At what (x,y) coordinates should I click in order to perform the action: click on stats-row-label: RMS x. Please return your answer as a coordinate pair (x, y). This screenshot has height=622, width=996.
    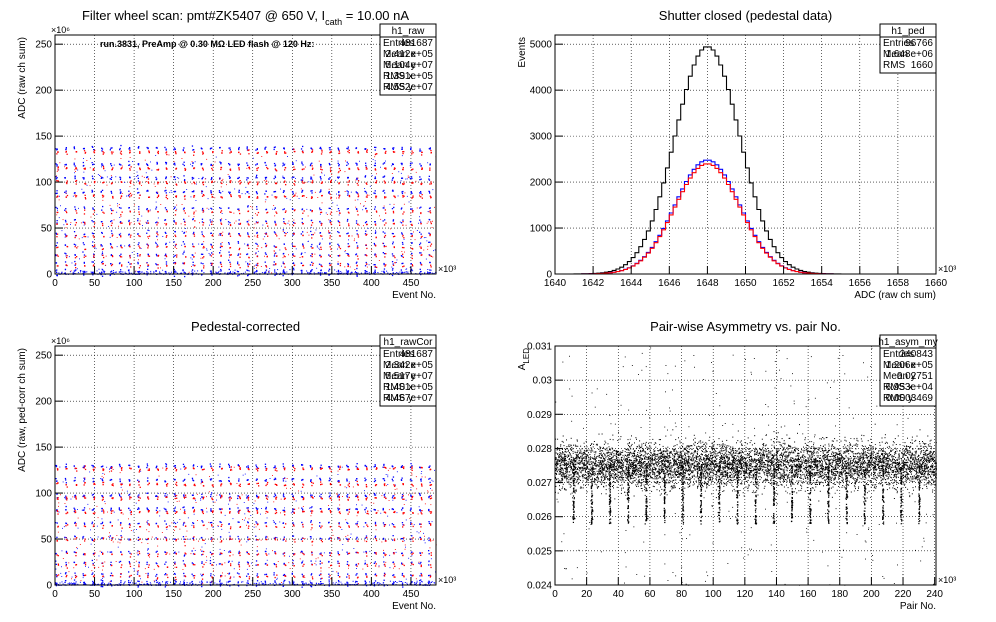
    Looking at the image, I should click on (398, 76).